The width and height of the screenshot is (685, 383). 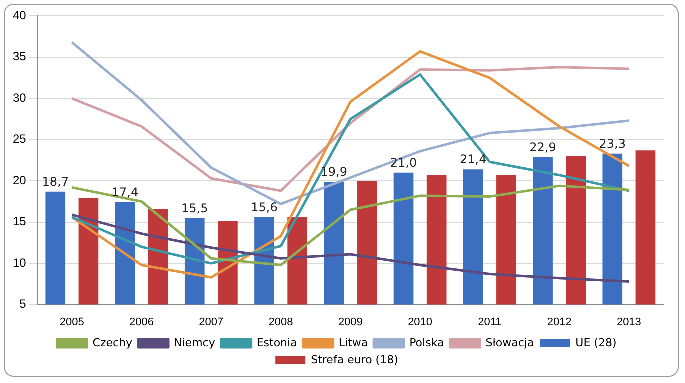 What do you see at coordinates (510, 343) in the screenshot?
I see `legend-label: Słowacja` at bounding box center [510, 343].